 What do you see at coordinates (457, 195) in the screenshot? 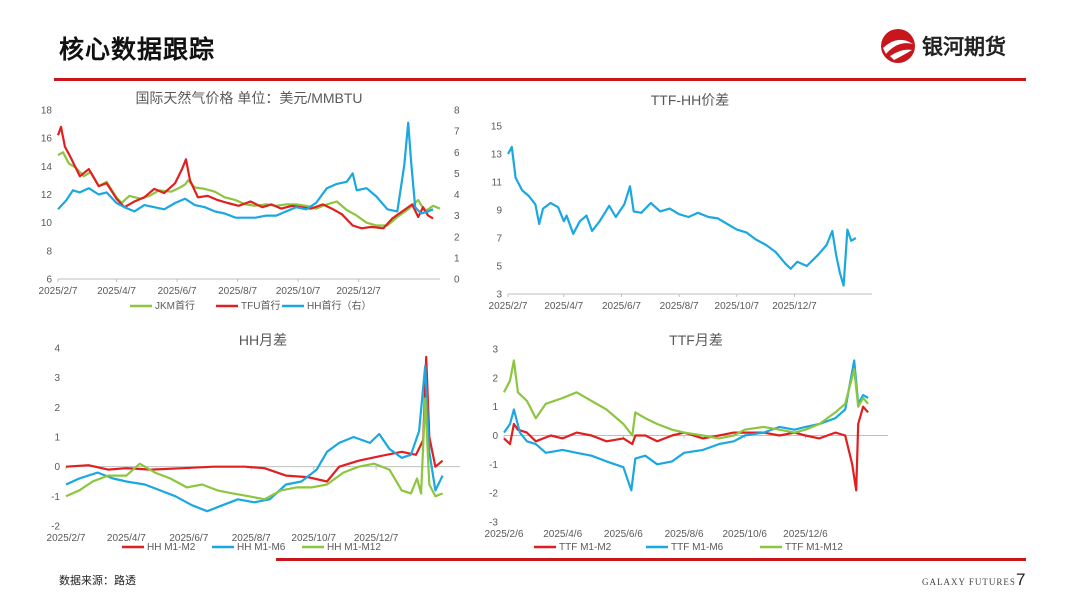
I see `y2-tick-label: 4` at bounding box center [457, 195].